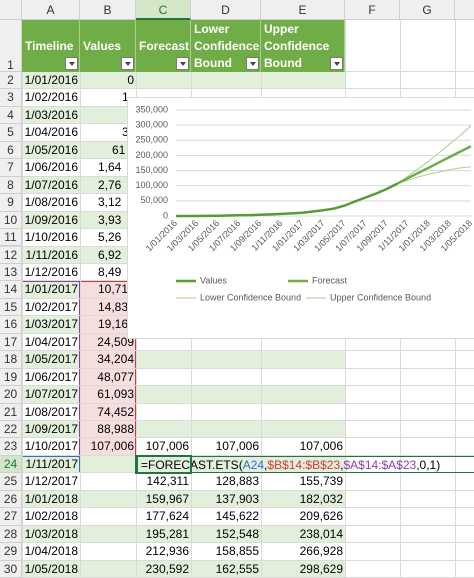 This screenshot has height=578, width=474. Describe the element at coordinates (51, 202) in the screenshot. I see `cell: 1/08/2016` at that location.